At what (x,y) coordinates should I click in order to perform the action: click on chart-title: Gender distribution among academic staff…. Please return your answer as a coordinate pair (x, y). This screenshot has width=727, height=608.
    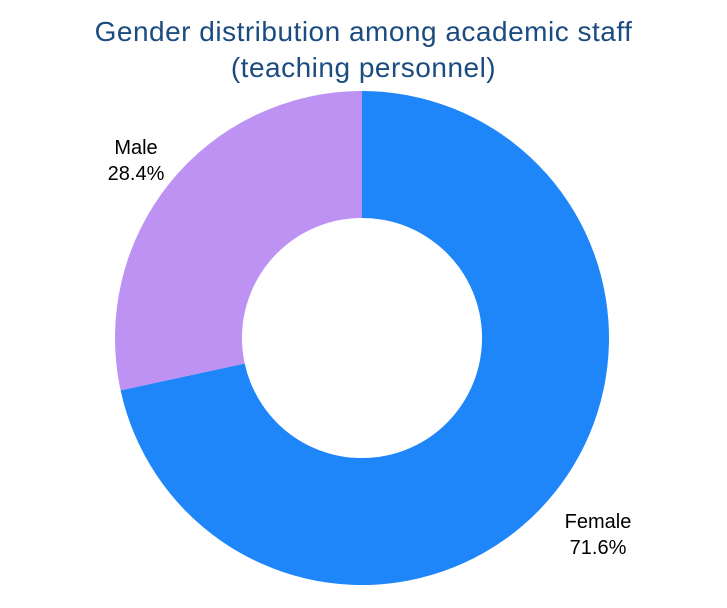
    Looking at the image, I should click on (363, 50).